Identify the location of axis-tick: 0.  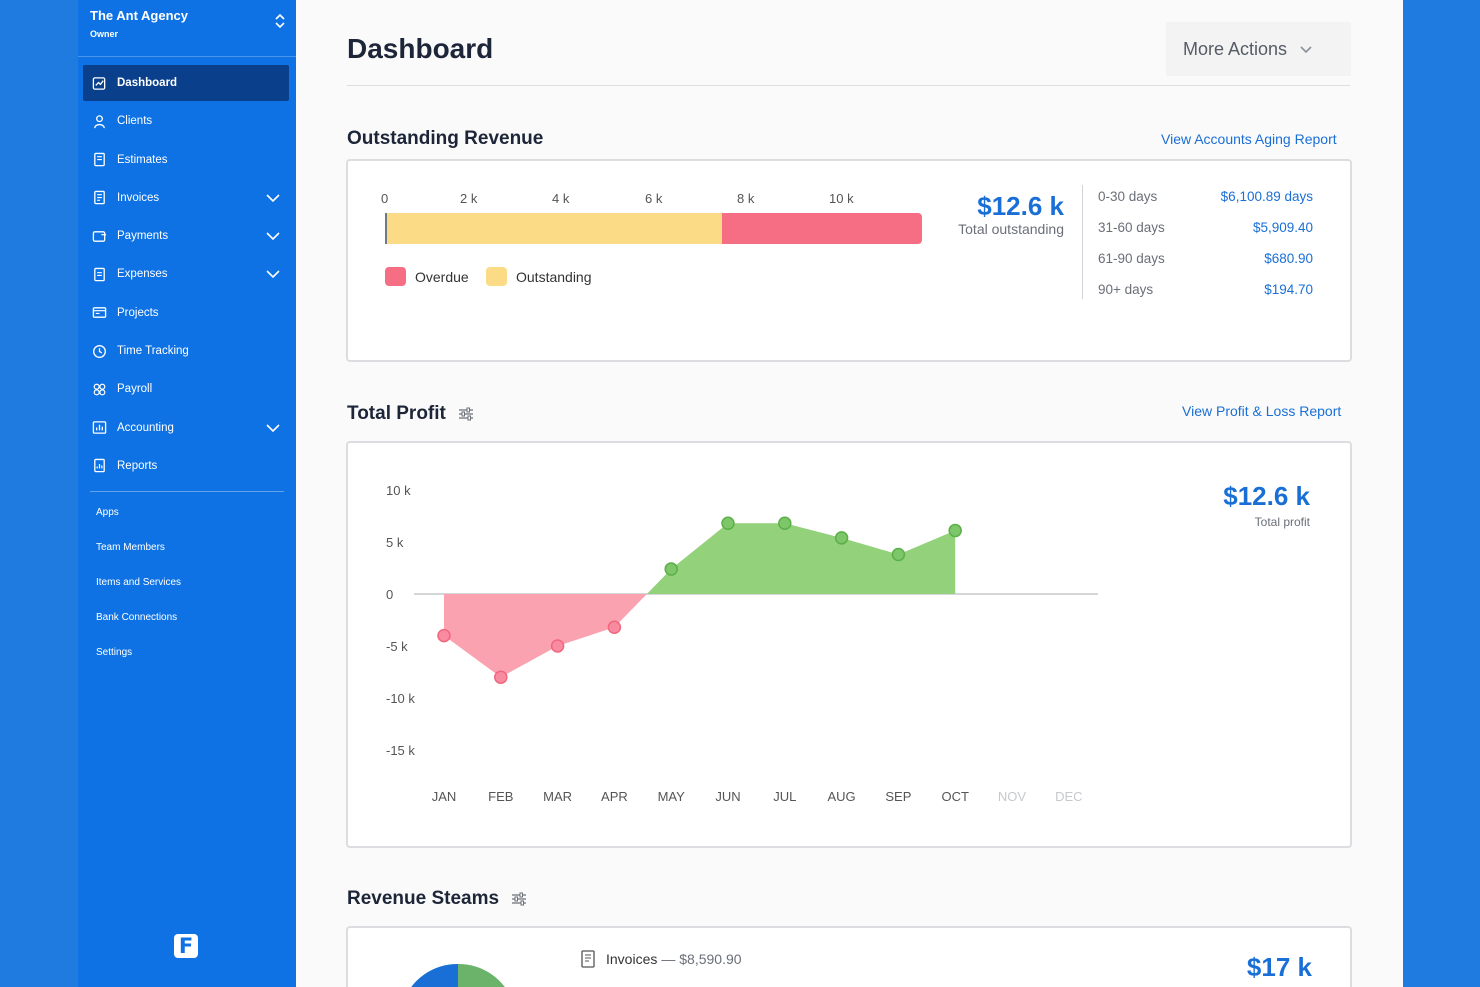
(385, 198).